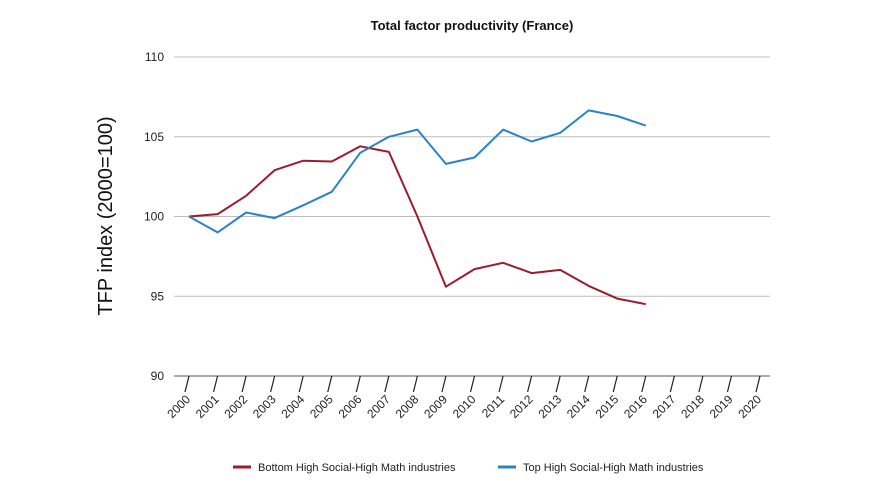  What do you see at coordinates (613, 468) in the screenshot?
I see `legend-label-2: Top High Social-High Math industries` at bounding box center [613, 468].